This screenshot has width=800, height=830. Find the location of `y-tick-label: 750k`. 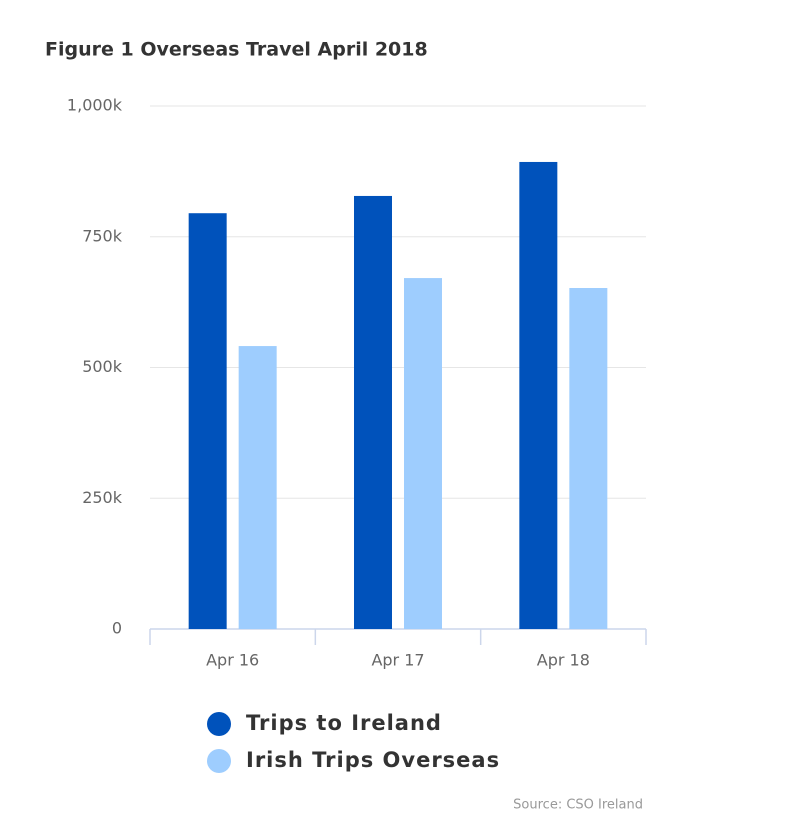

y-tick-label: 750k is located at coordinates (102, 235).